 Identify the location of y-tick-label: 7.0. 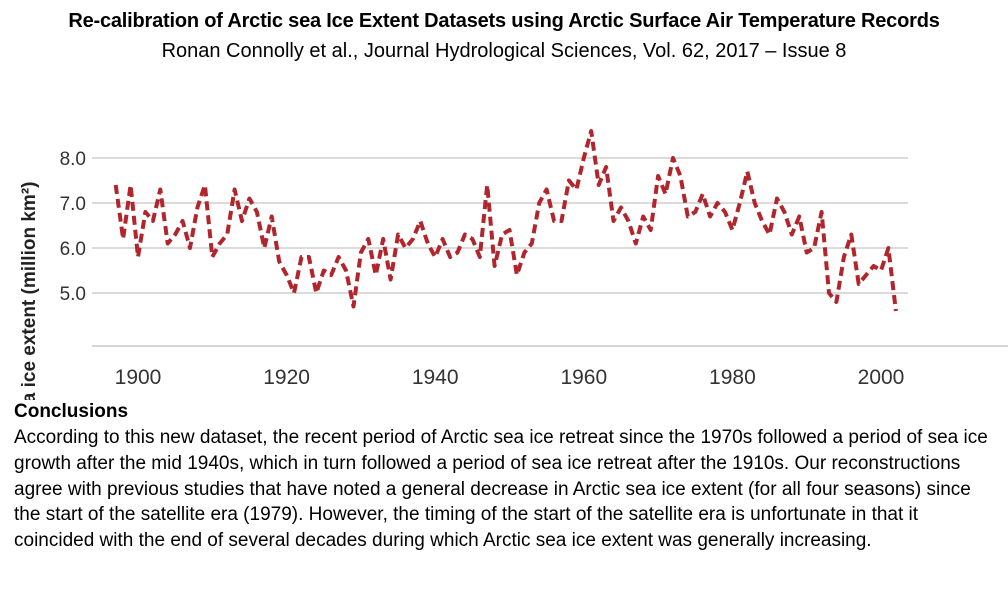
(73, 204).